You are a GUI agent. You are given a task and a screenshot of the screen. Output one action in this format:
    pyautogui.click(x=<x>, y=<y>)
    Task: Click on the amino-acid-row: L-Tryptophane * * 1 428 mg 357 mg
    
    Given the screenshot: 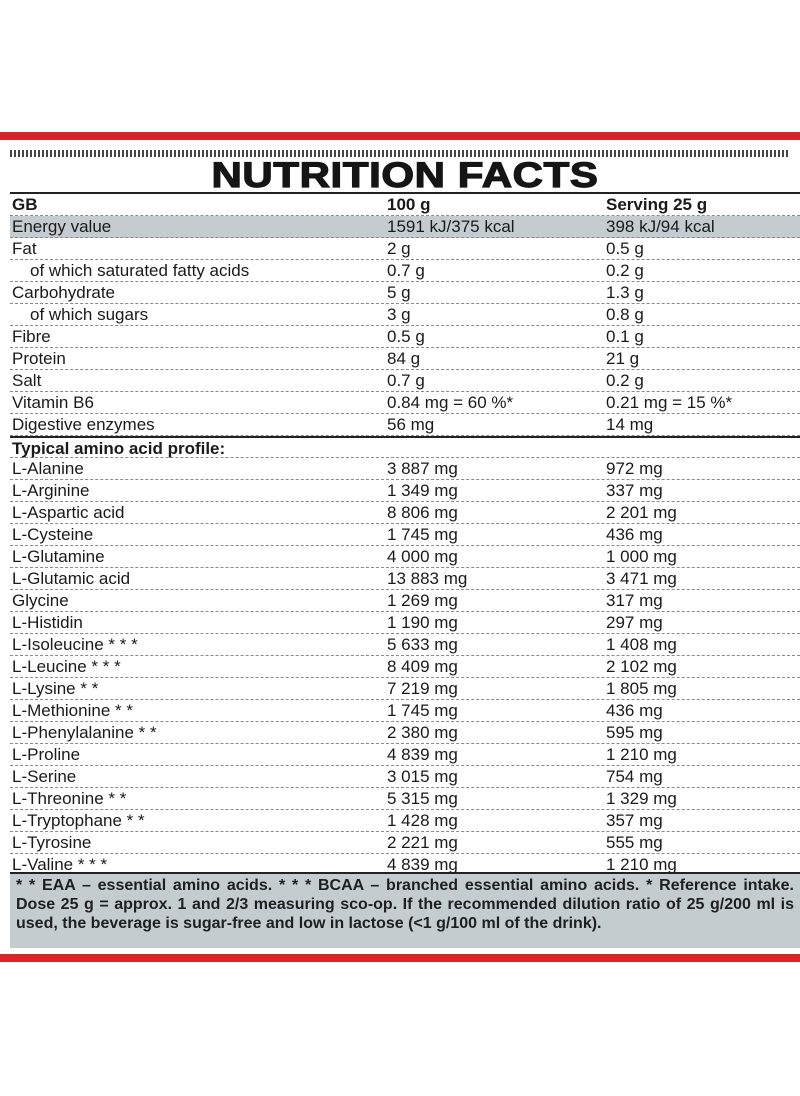 What is the action you would take?
    pyautogui.click(x=405, y=821)
    